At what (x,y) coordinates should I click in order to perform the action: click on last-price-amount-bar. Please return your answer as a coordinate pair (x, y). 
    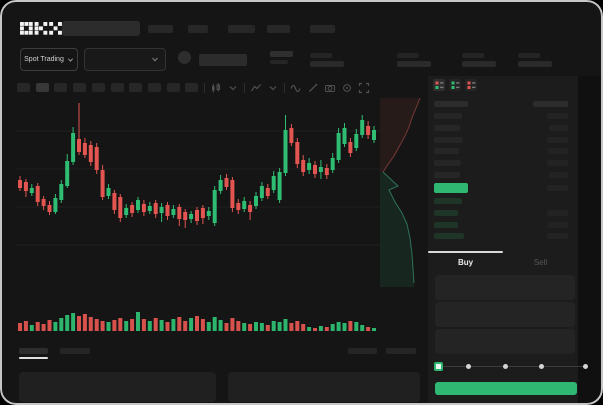
    Looking at the image, I should click on (557, 188).